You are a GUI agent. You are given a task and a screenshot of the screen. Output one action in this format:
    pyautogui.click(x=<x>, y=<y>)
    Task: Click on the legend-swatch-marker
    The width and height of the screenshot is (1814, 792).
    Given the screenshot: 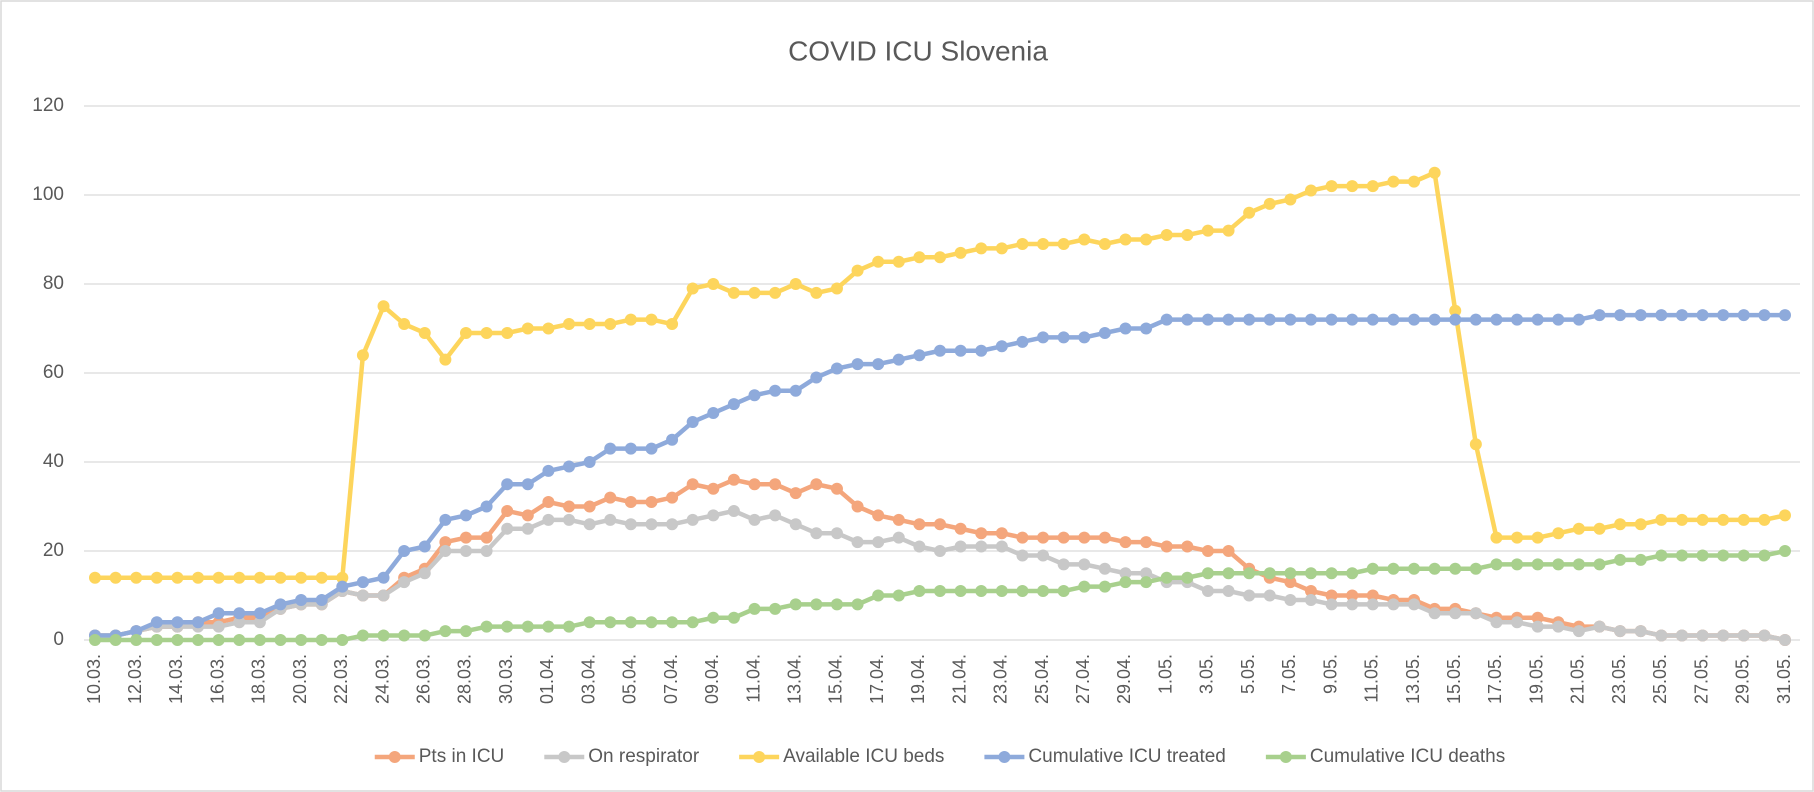 What is the action you would take?
    pyautogui.click(x=1004, y=757)
    